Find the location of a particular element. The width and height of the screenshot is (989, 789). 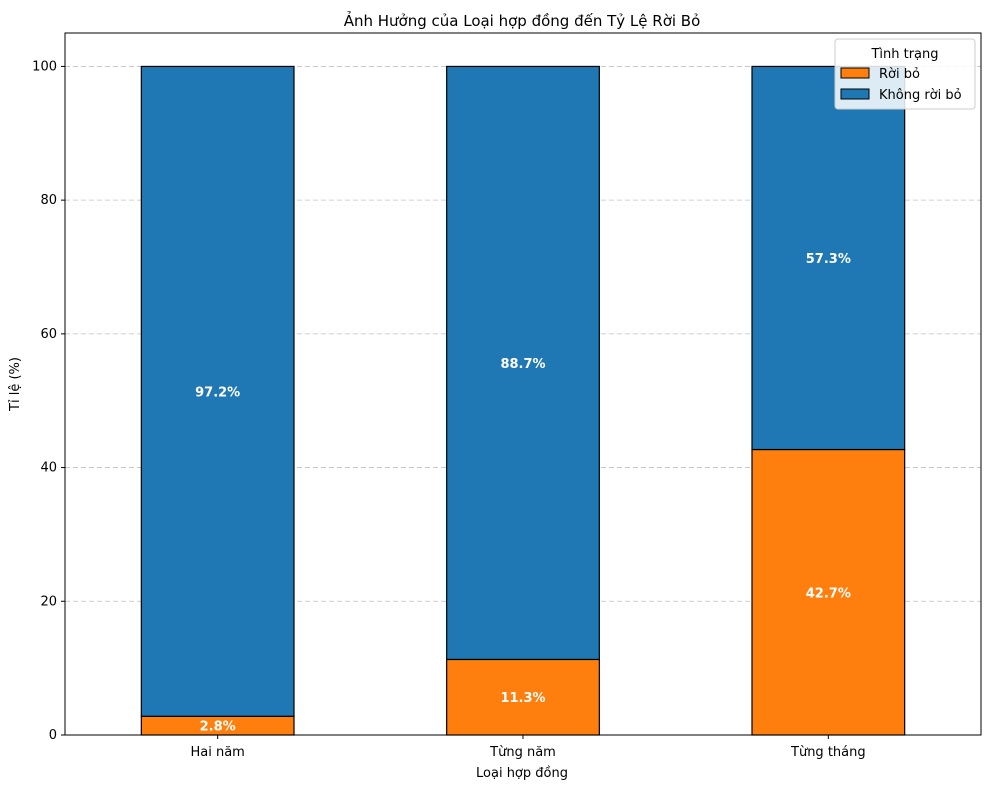

x-tick-label: Từng năm is located at coordinates (522, 752).